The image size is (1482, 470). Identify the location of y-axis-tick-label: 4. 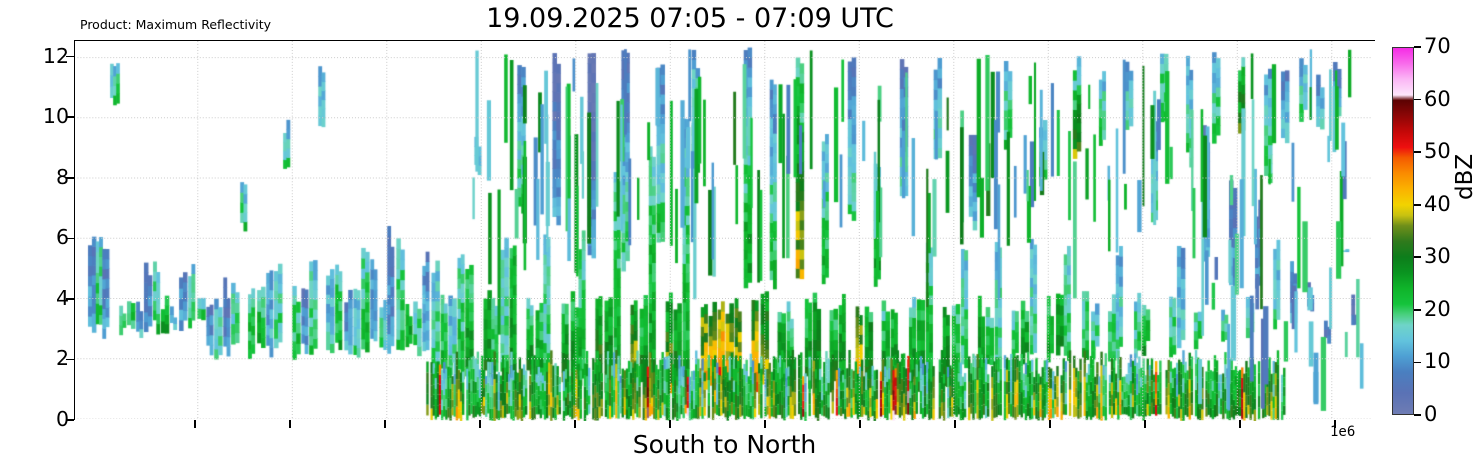
(62, 297).